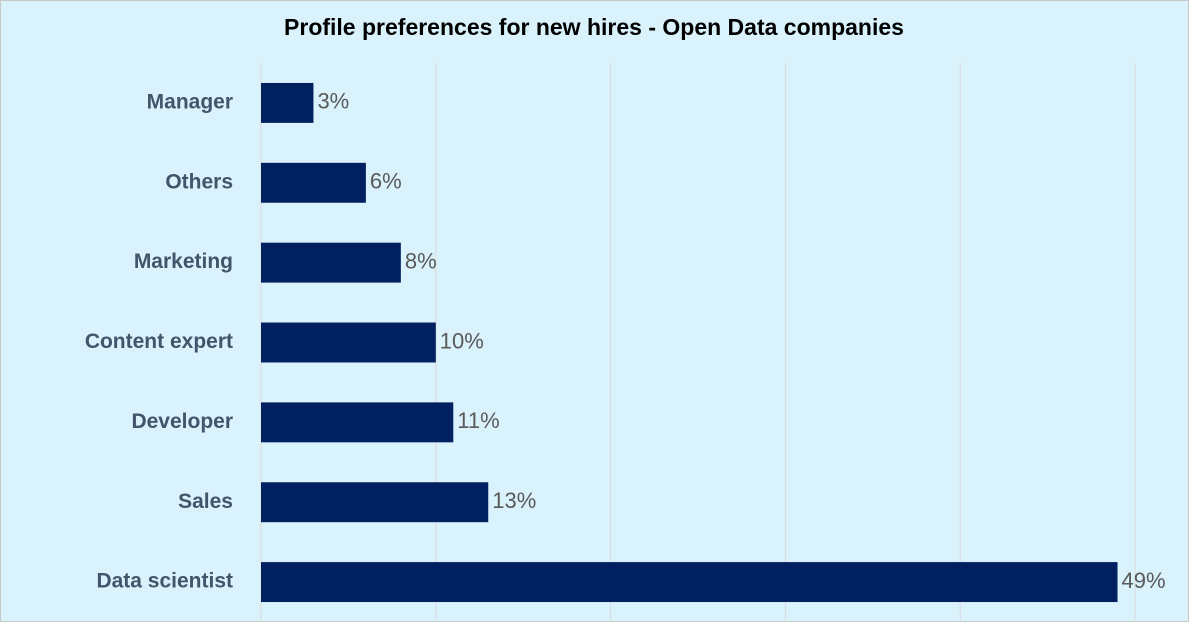  What do you see at coordinates (190, 101) in the screenshot?
I see `category-label: Manager` at bounding box center [190, 101].